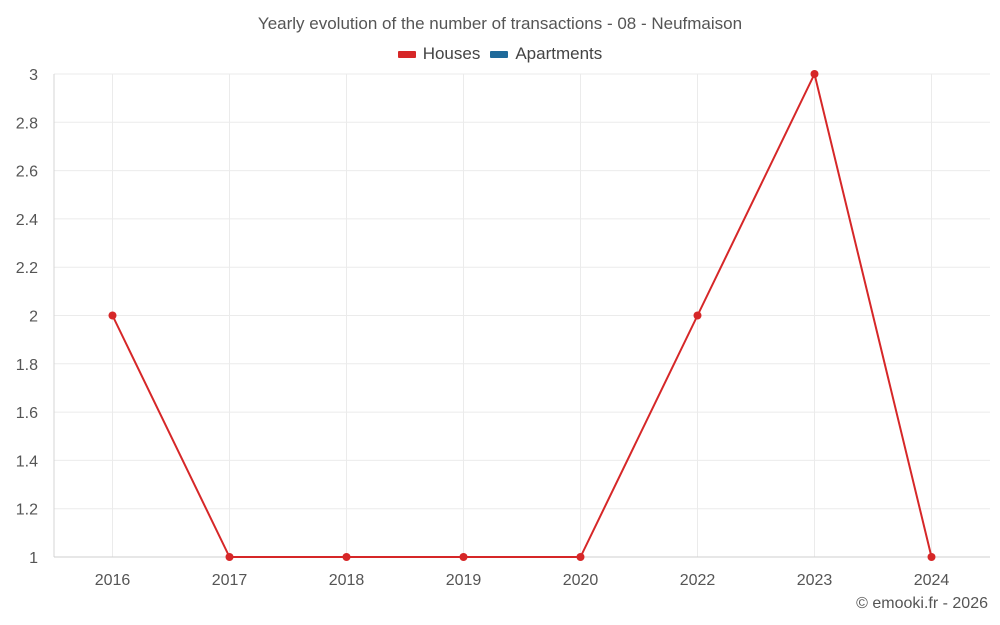 The width and height of the screenshot is (1000, 625). Describe the element at coordinates (27, 172) in the screenshot. I see `y-tick-label: 2.6` at that location.